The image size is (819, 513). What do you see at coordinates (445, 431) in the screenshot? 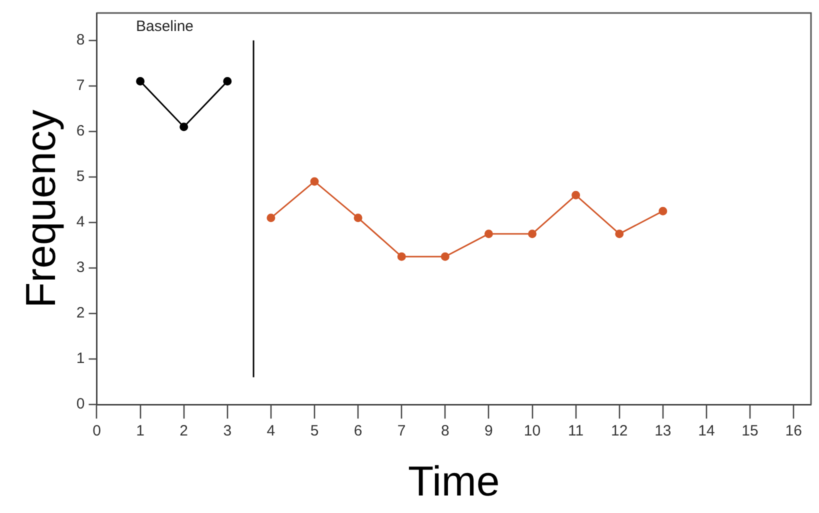
I see `x-tick-label: 8` at bounding box center [445, 431].